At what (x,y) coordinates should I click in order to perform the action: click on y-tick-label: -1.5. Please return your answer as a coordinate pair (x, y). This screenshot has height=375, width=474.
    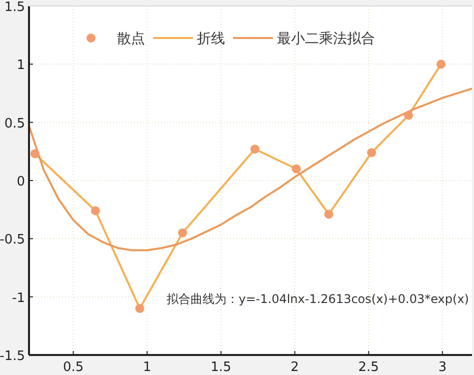
    Looking at the image, I should click on (12, 356).